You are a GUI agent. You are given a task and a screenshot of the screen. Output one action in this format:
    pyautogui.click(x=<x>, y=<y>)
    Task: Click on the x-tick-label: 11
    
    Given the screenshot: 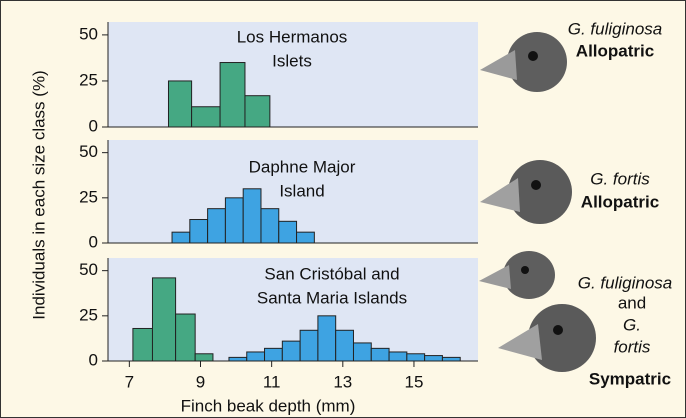 What is the action you would take?
    pyautogui.click(x=272, y=381)
    